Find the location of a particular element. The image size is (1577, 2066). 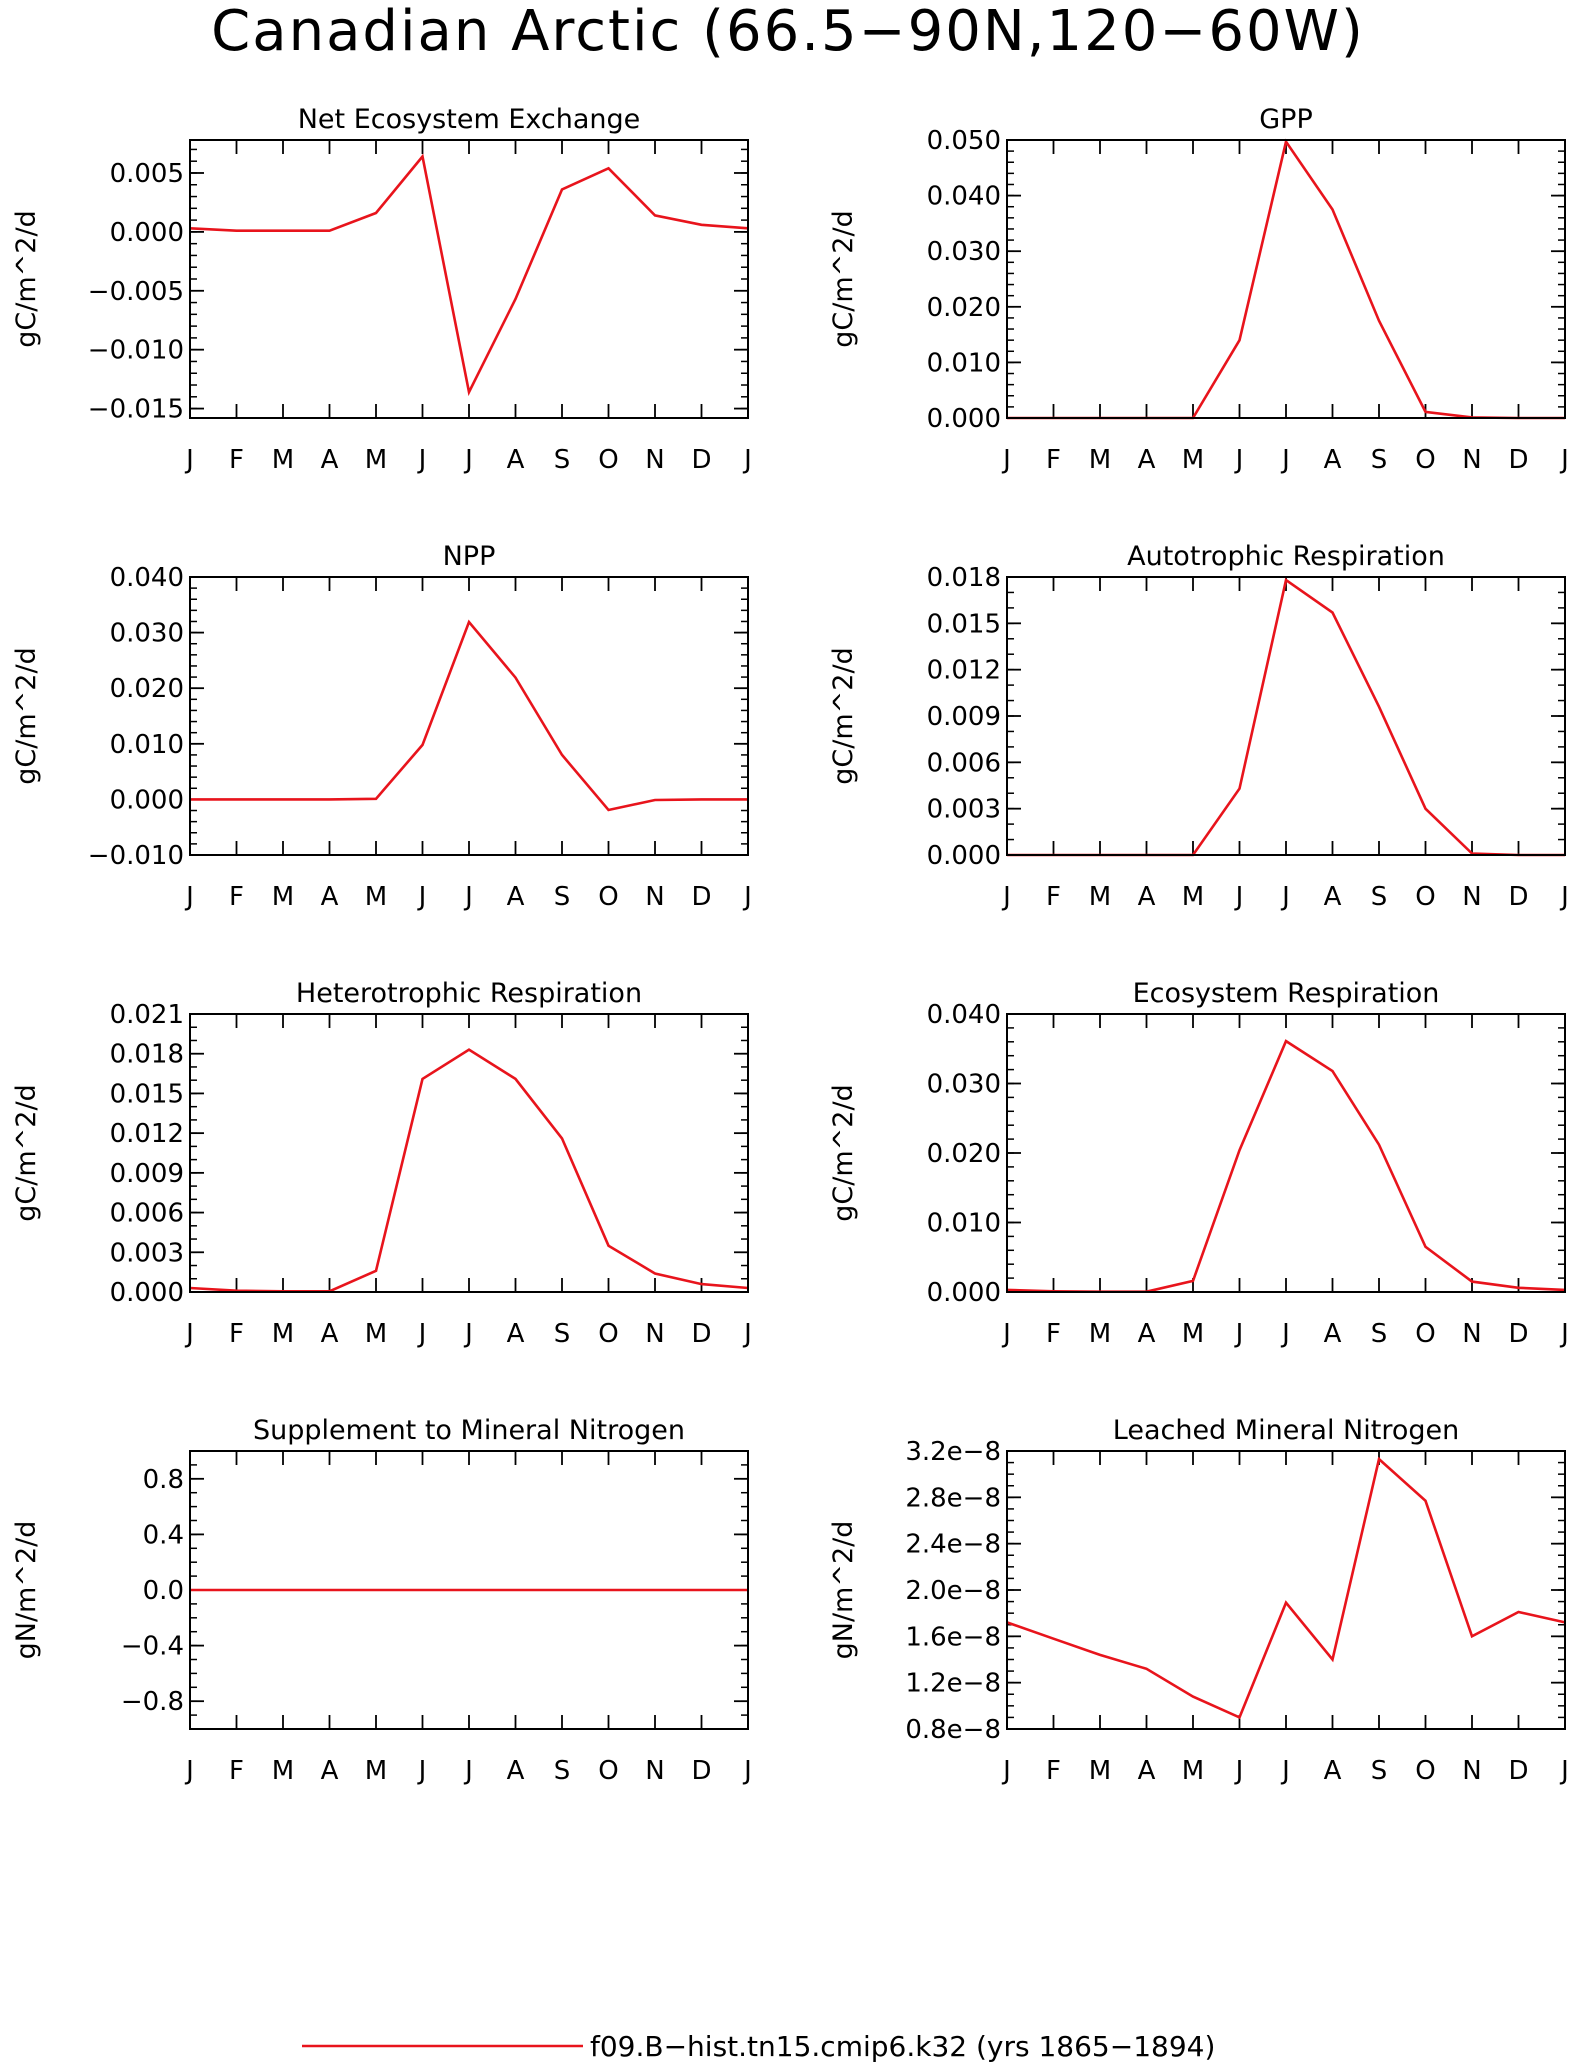

y-tick-label: 0.021 is located at coordinates (147, 1015).